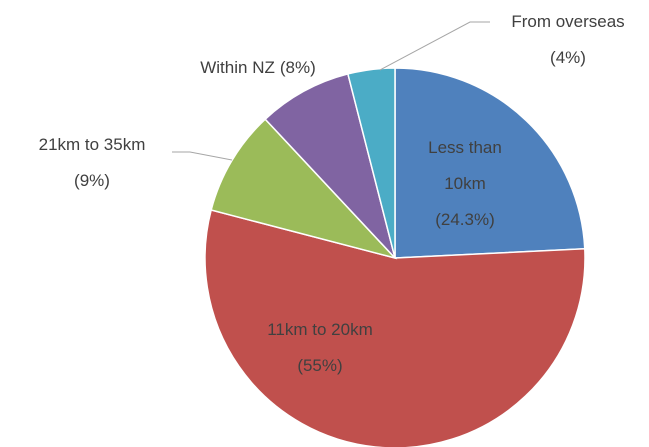 The width and height of the screenshot is (649, 447). What do you see at coordinates (96, 163) in the screenshot?
I see `slice-label: 21km to 35km (9%)` at bounding box center [96, 163].